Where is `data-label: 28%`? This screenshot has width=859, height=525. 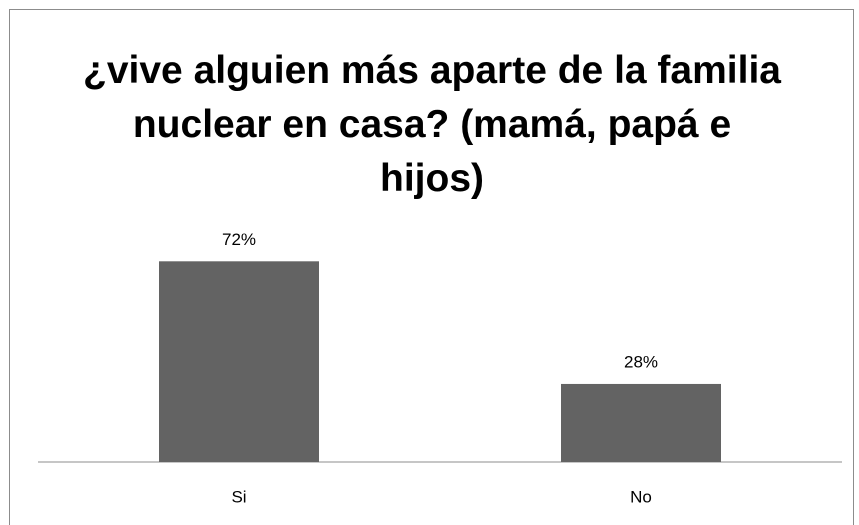 data-label: 28% is located at coordinates (641, 361).